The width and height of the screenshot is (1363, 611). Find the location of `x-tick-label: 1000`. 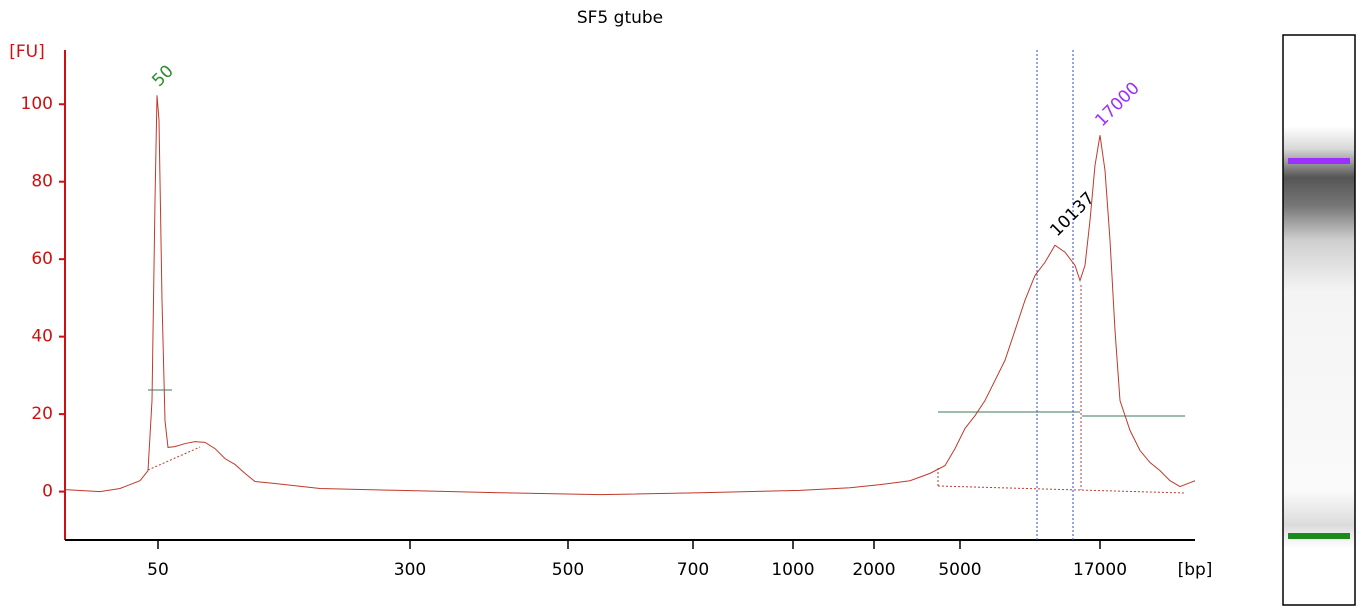

x-tick-label: 1000 is located at coordinates (792, 570).